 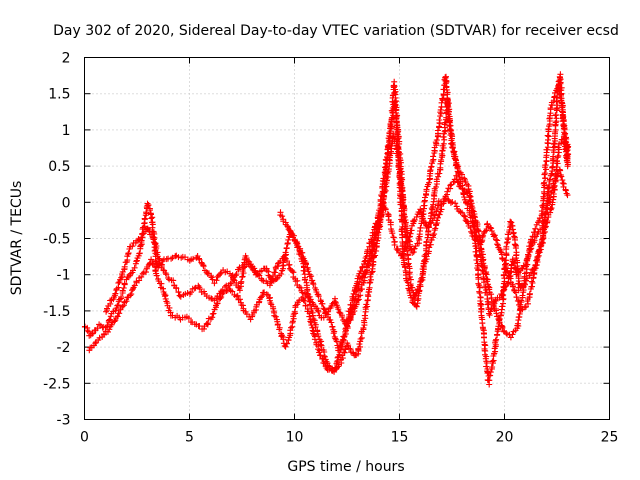 I want to click on x-tick-label: 20, so click(x=505, y=438).